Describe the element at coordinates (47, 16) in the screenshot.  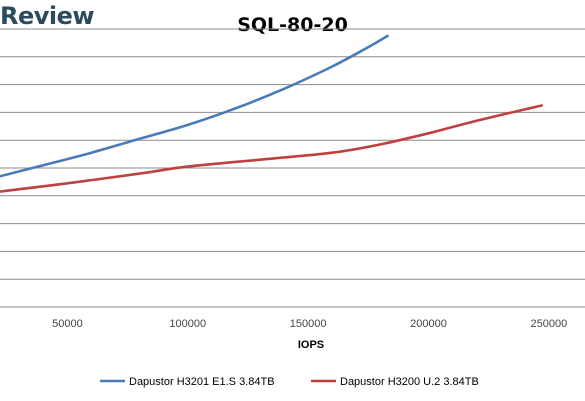
I see `brand-logo: Review` at that location.